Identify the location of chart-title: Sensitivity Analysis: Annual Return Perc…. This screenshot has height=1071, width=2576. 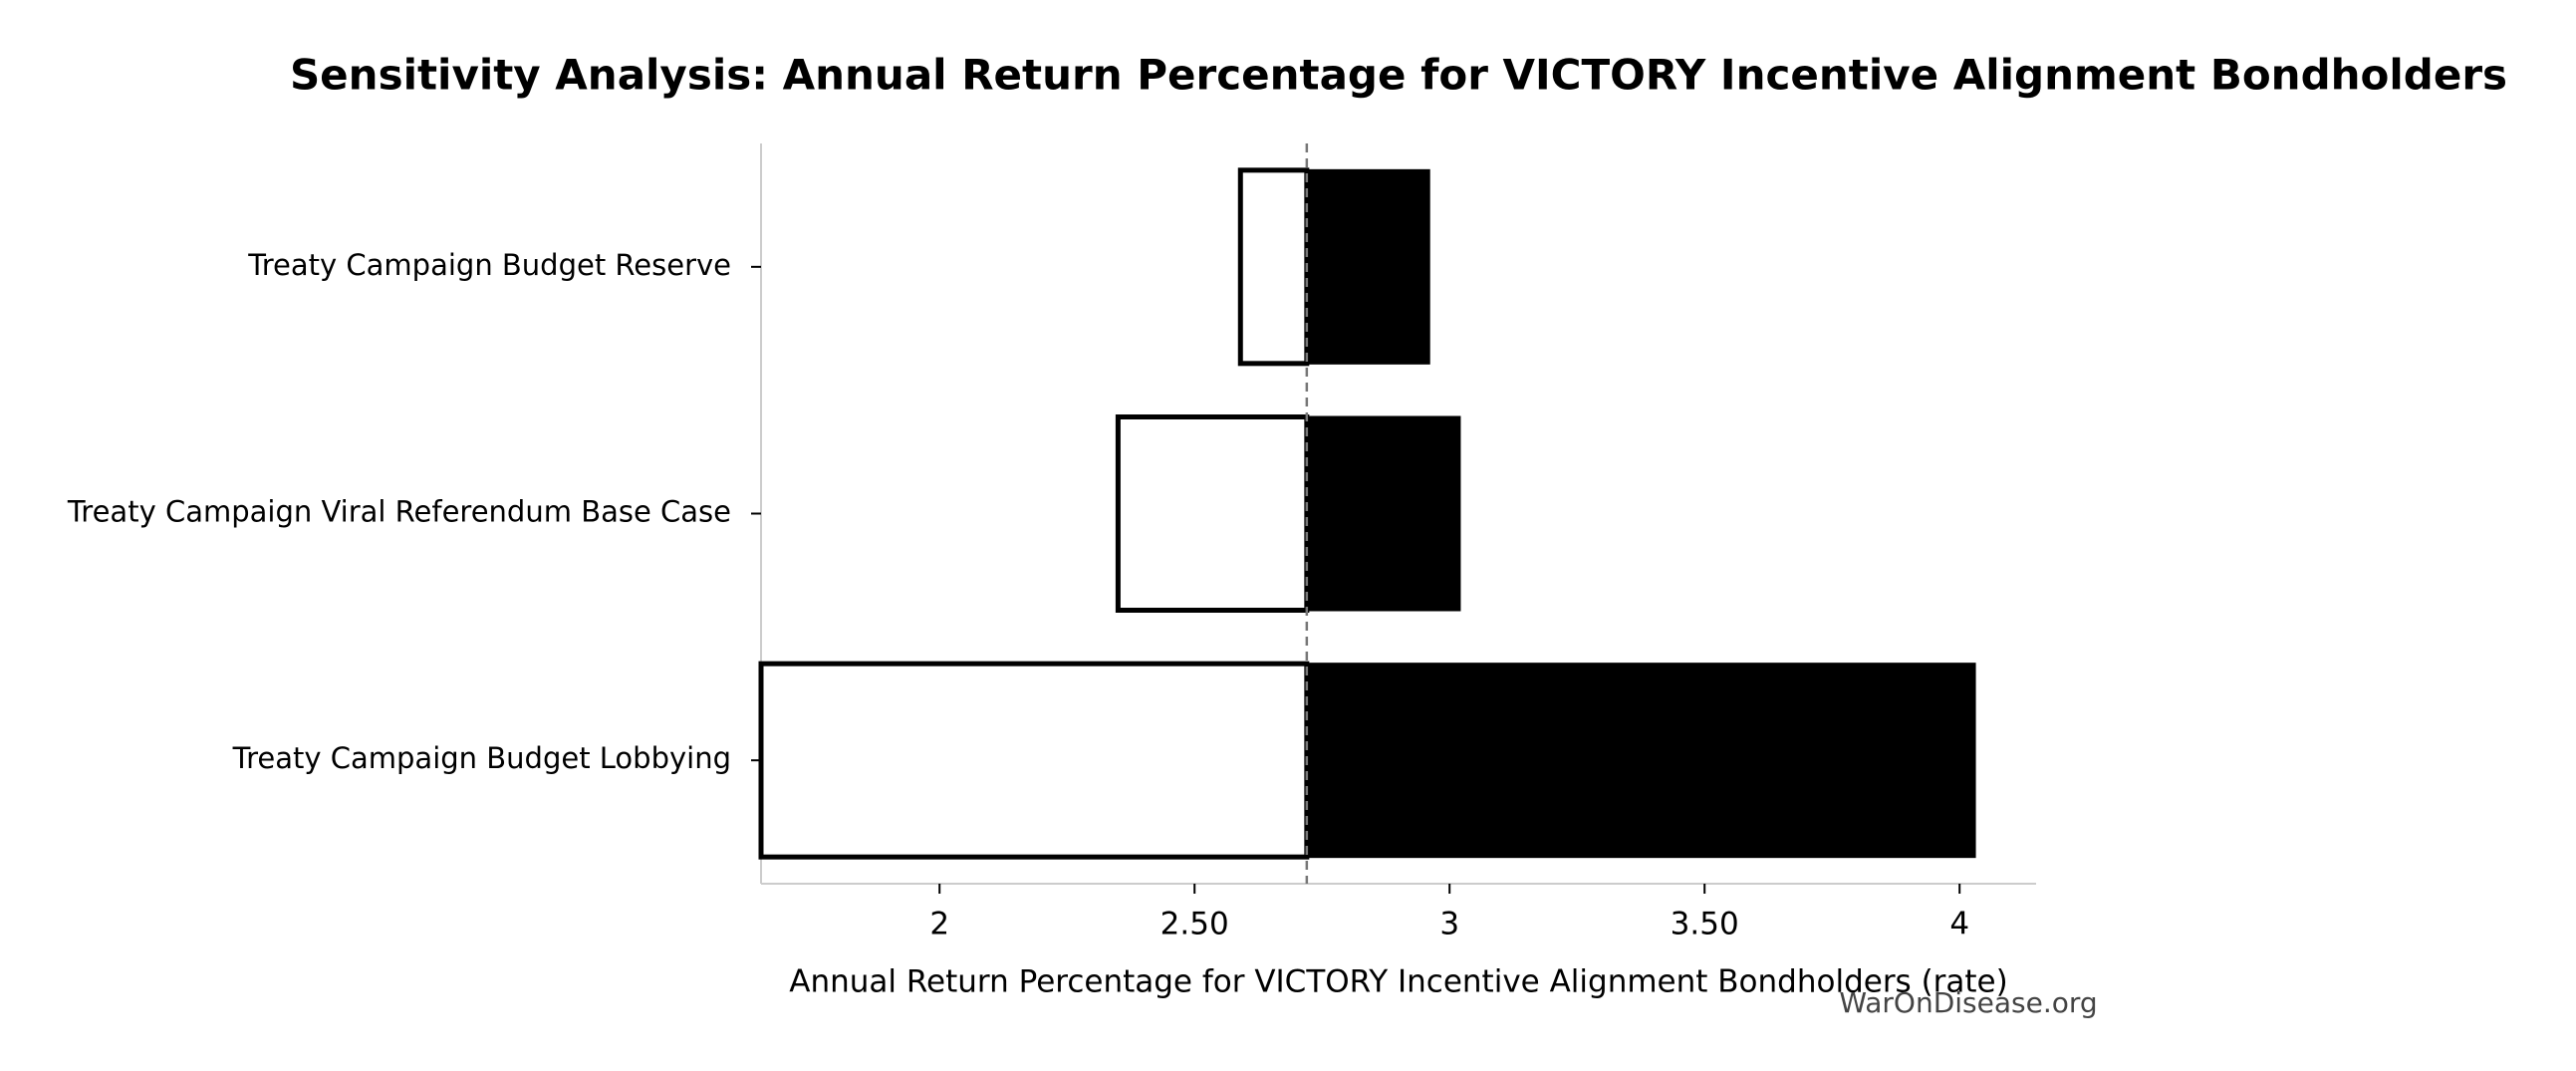
(1398, 75).